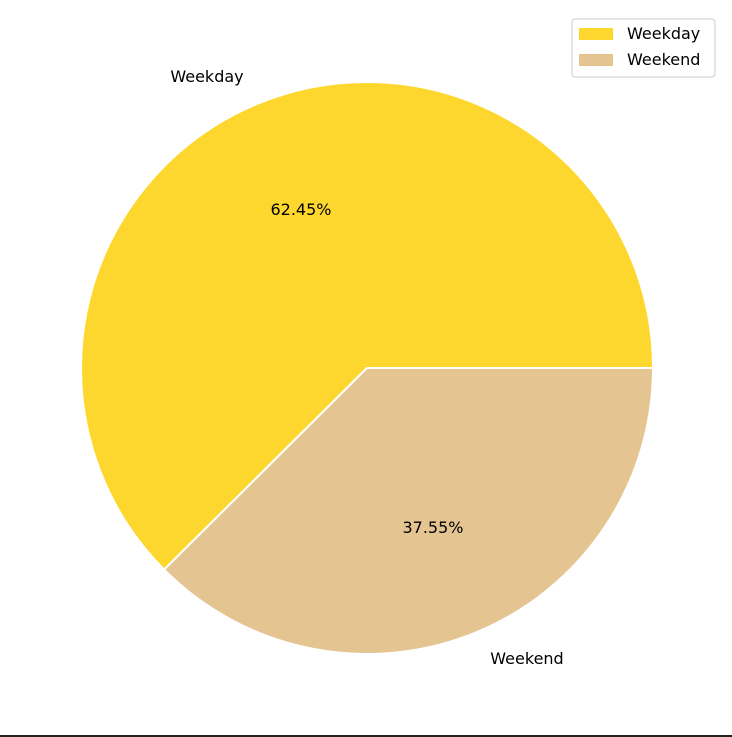 Image resolution: width=732 pixels, height=737 pixels. Describe the element at coordinates (432, 527) in the screenshot. I see `slice-percent-weekend: 37.55%` at that location.